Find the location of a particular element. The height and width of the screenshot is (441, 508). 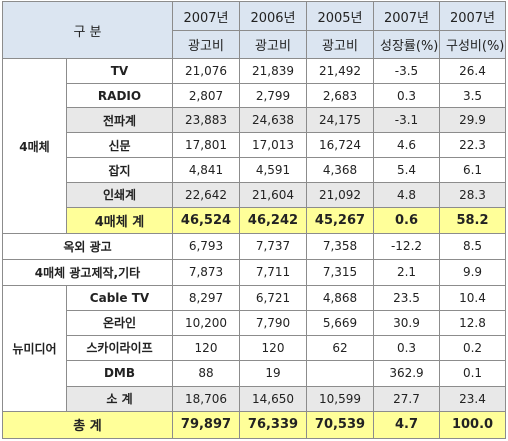

cell-2007: 6,793 is located at coordinates (206, 246).